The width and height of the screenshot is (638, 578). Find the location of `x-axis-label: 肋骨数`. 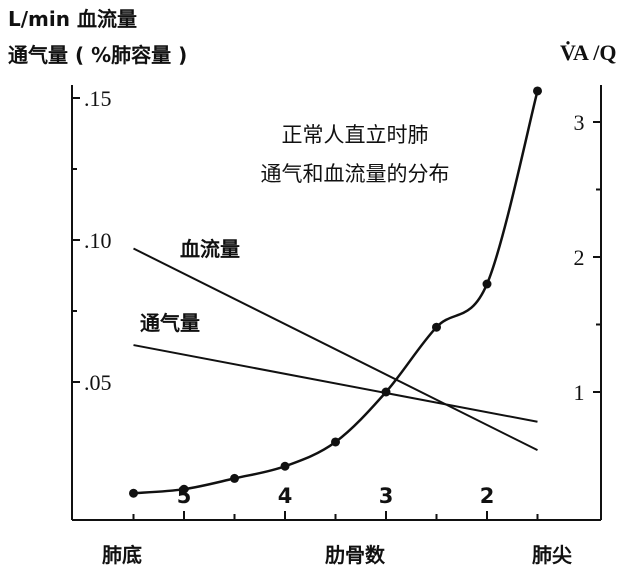

x-axis-label: 肋骨数 is located at coordinates (355, 555).